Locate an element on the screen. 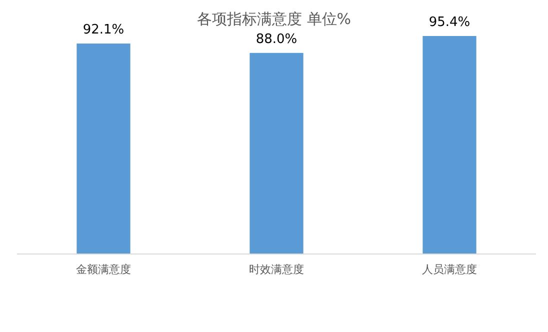  x-tick-label: 时效满意度 is located at coordinates (276, 269).